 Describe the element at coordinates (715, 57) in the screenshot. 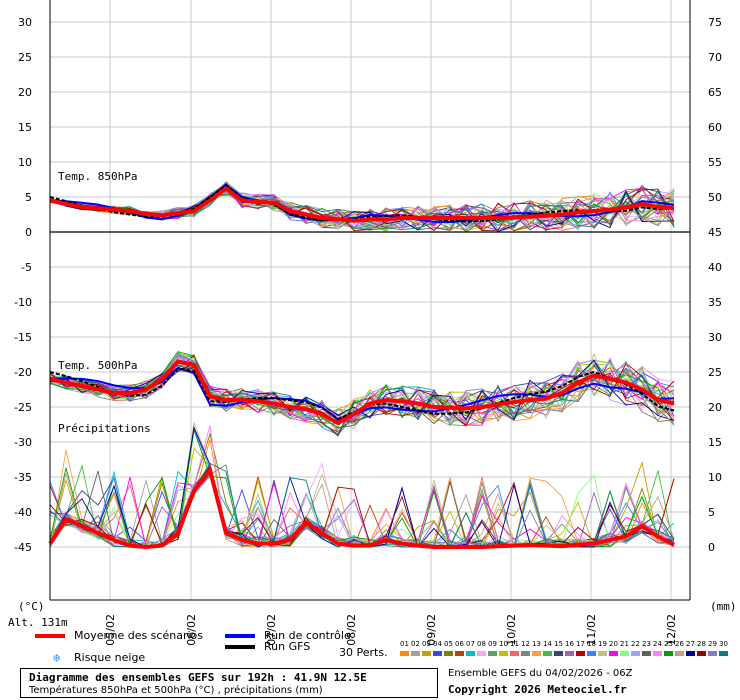

I see `right-tick-label: 70` at that location.